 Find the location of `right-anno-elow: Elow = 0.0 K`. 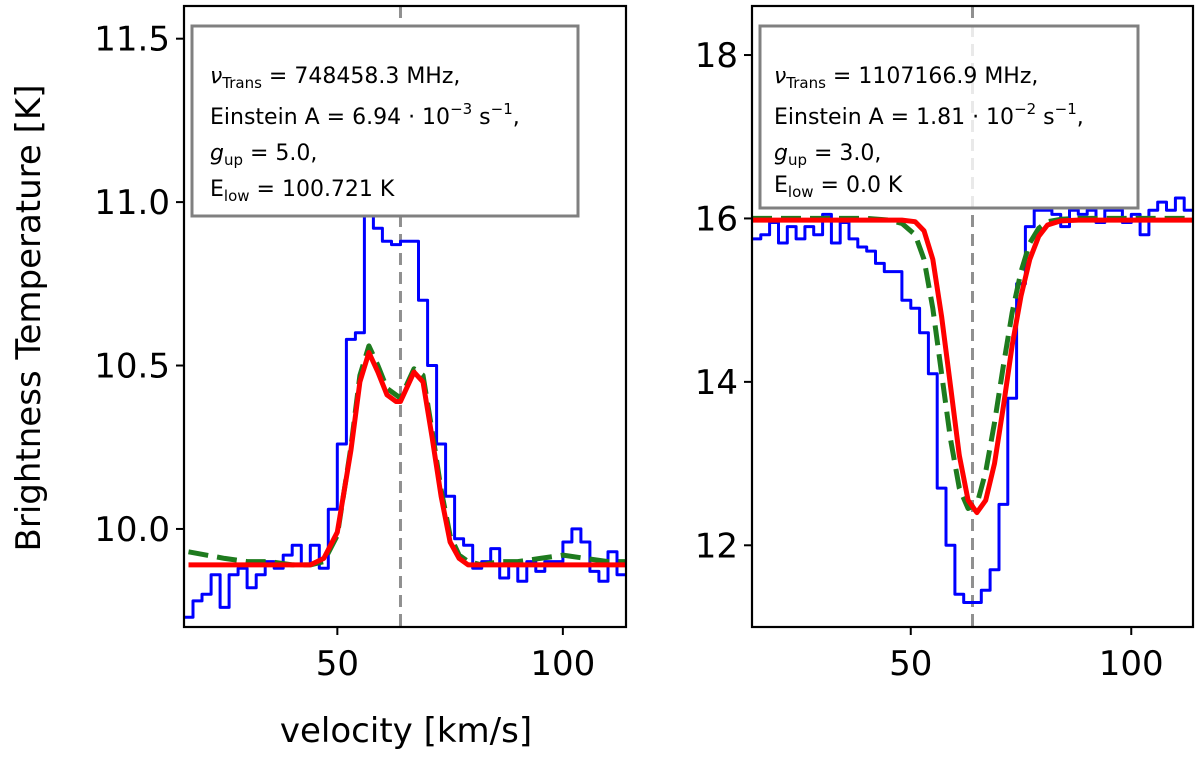

right-anno-elow: Elow = 0.0 K is located at coordinates (838, 187).